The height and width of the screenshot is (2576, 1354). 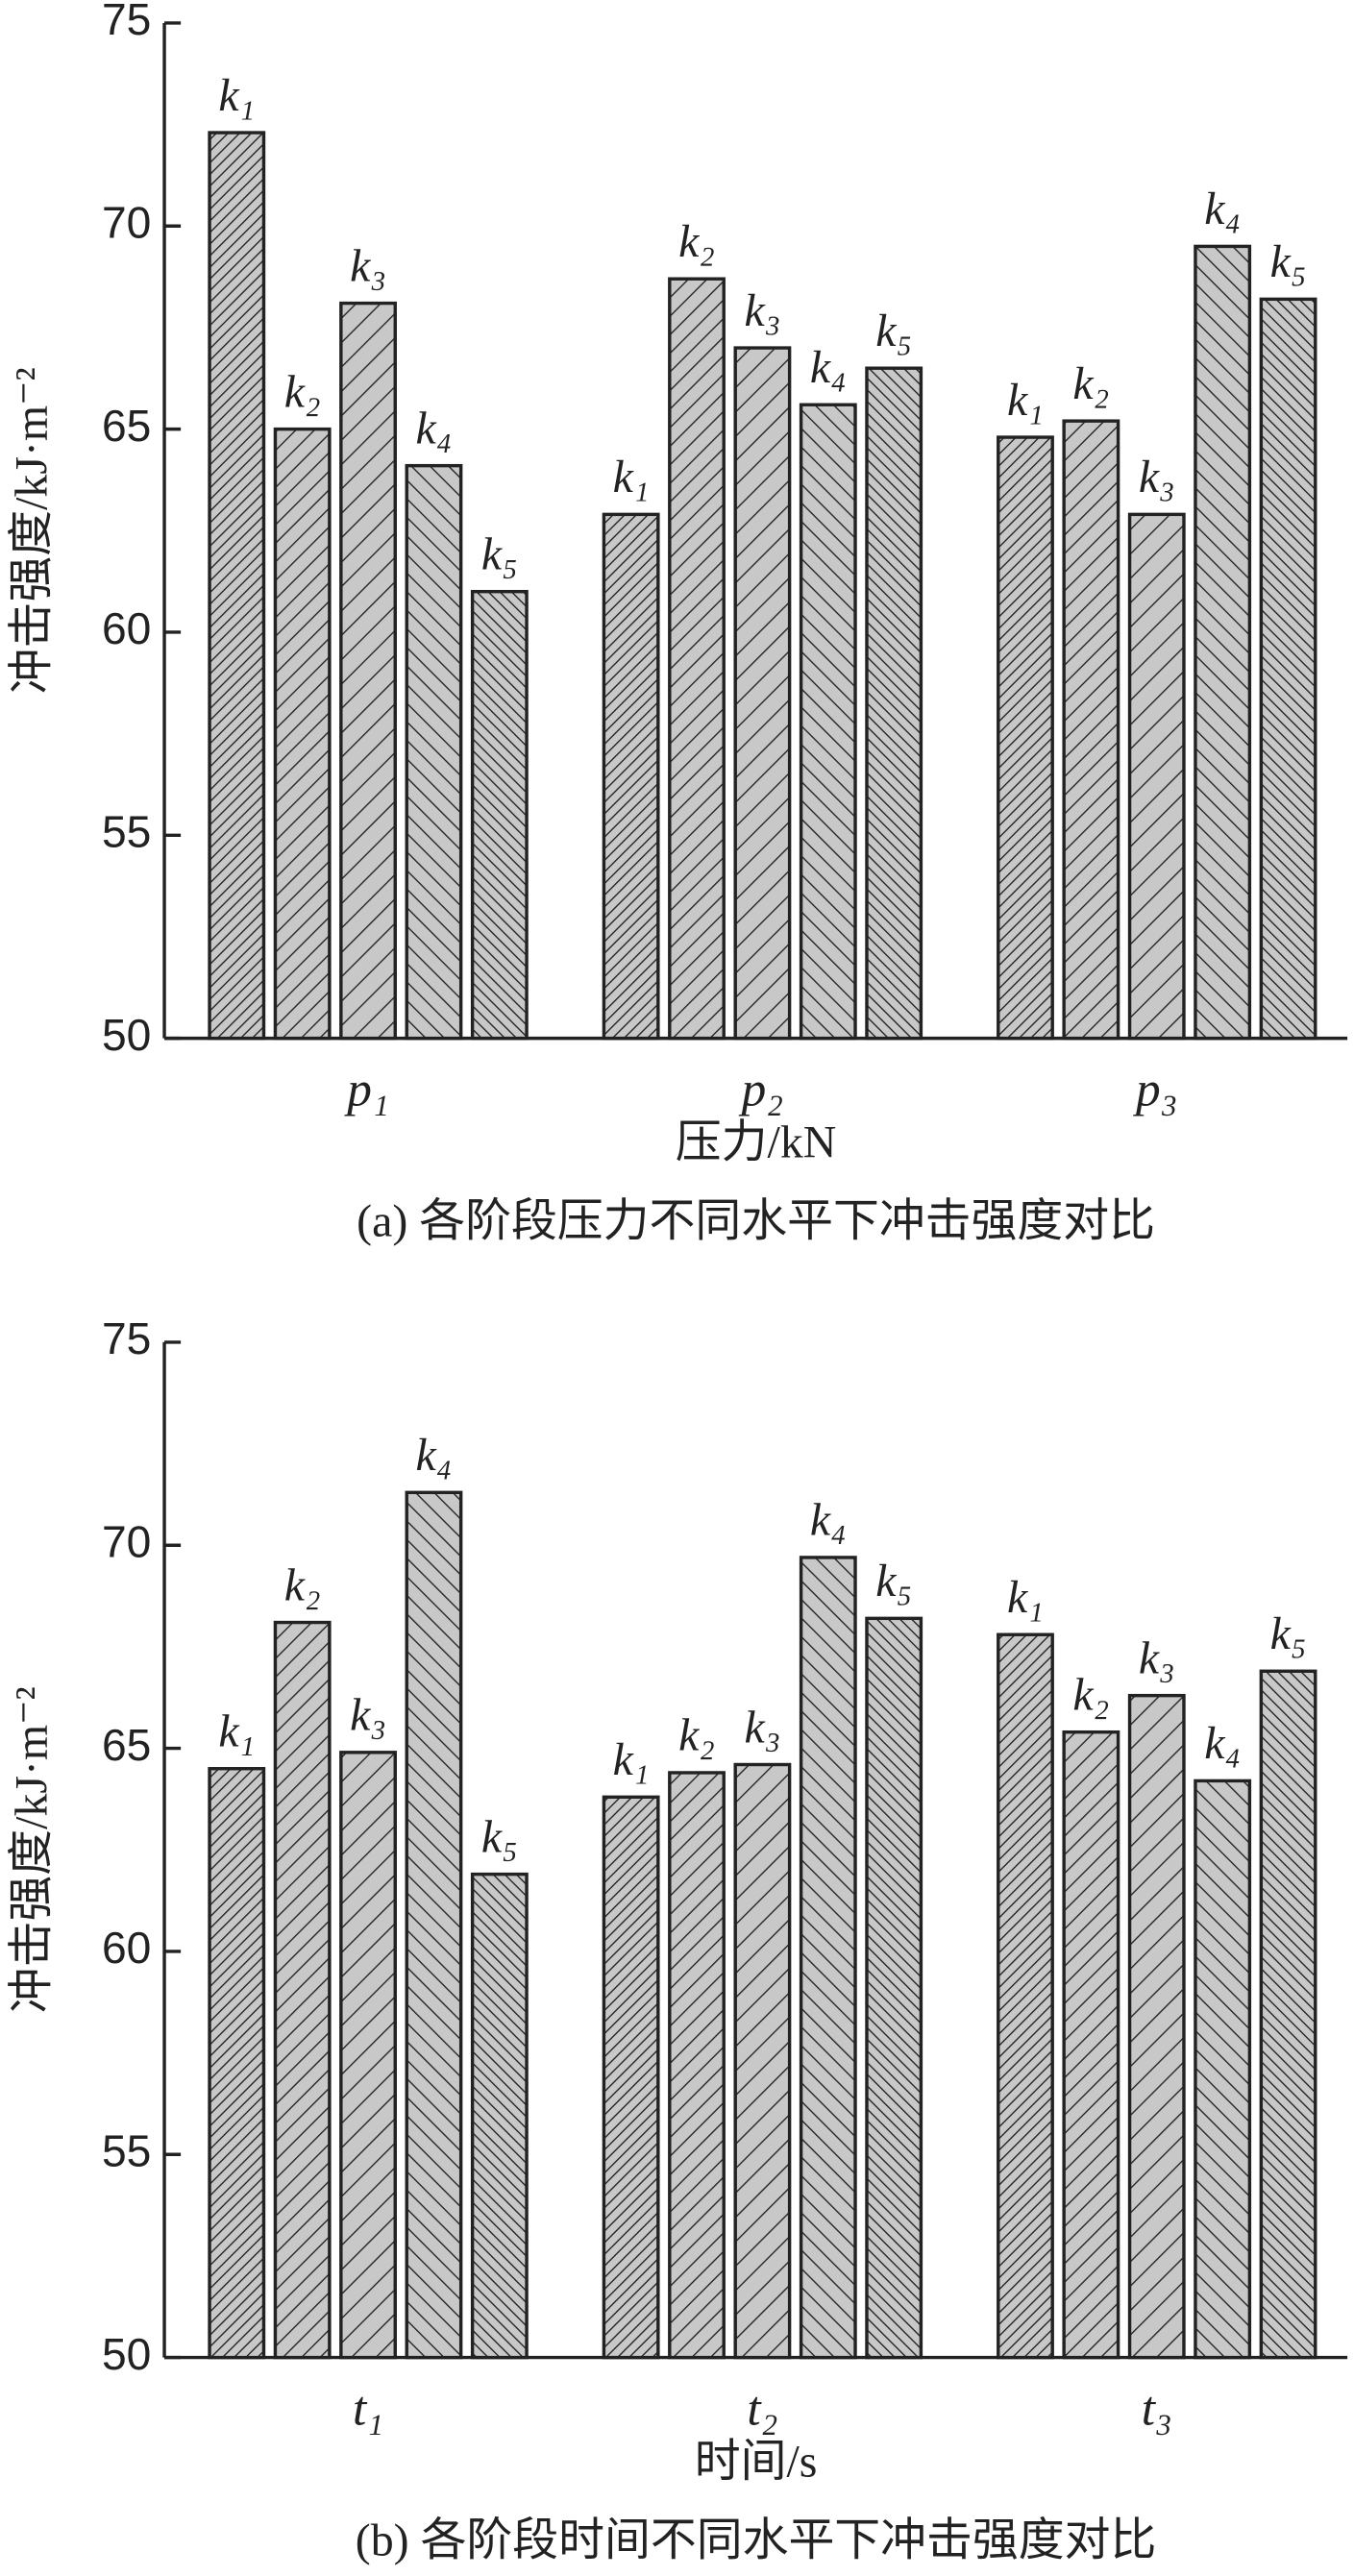 What do you see at coordinates (756, 1221) in the screenshot?
I see `caption: (a) 各阶段压力不同水平下冲击强度对比` at bounding box center [756, 1221].